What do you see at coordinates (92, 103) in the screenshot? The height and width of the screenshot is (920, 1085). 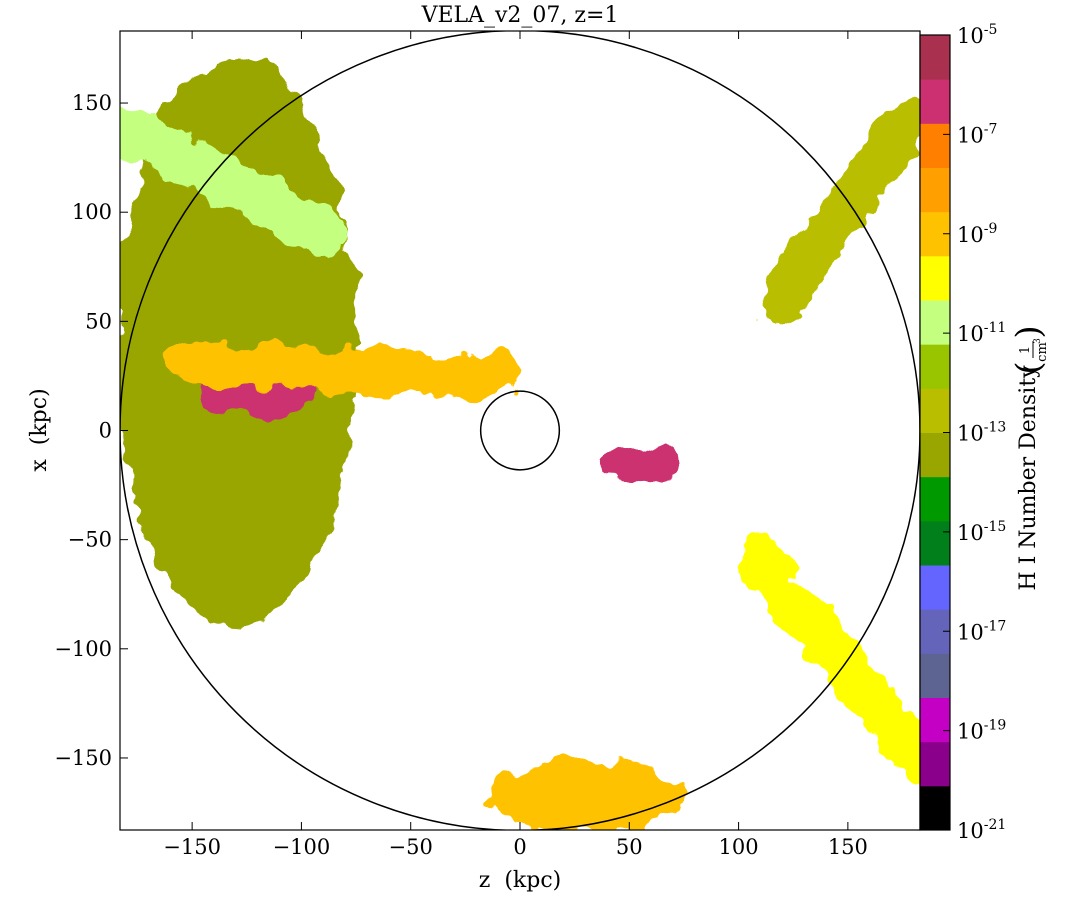 I see `y-tick-label: 150` at bounding box center [92, 103].